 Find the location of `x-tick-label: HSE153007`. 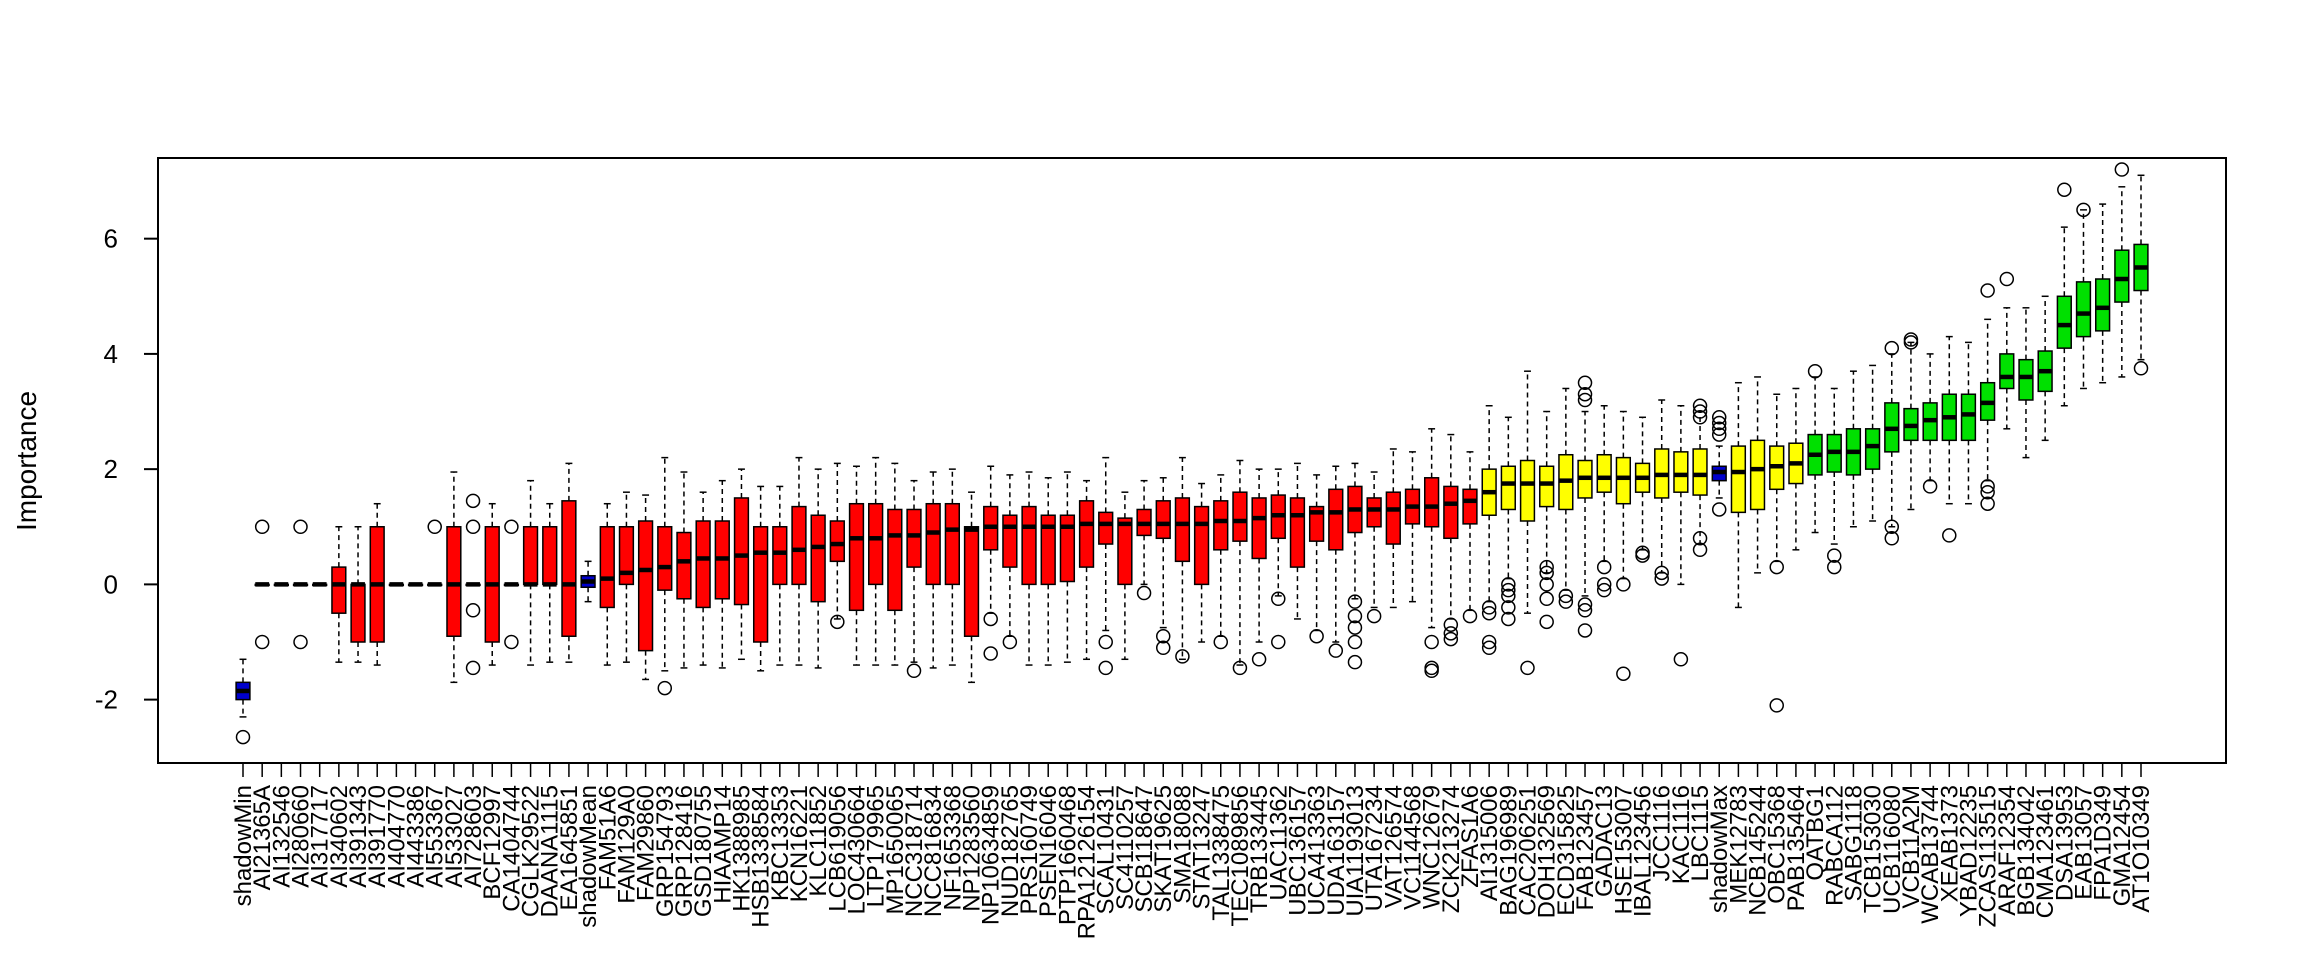

x-tick-label: HSE153007 is located at coordinates (1623, 849).